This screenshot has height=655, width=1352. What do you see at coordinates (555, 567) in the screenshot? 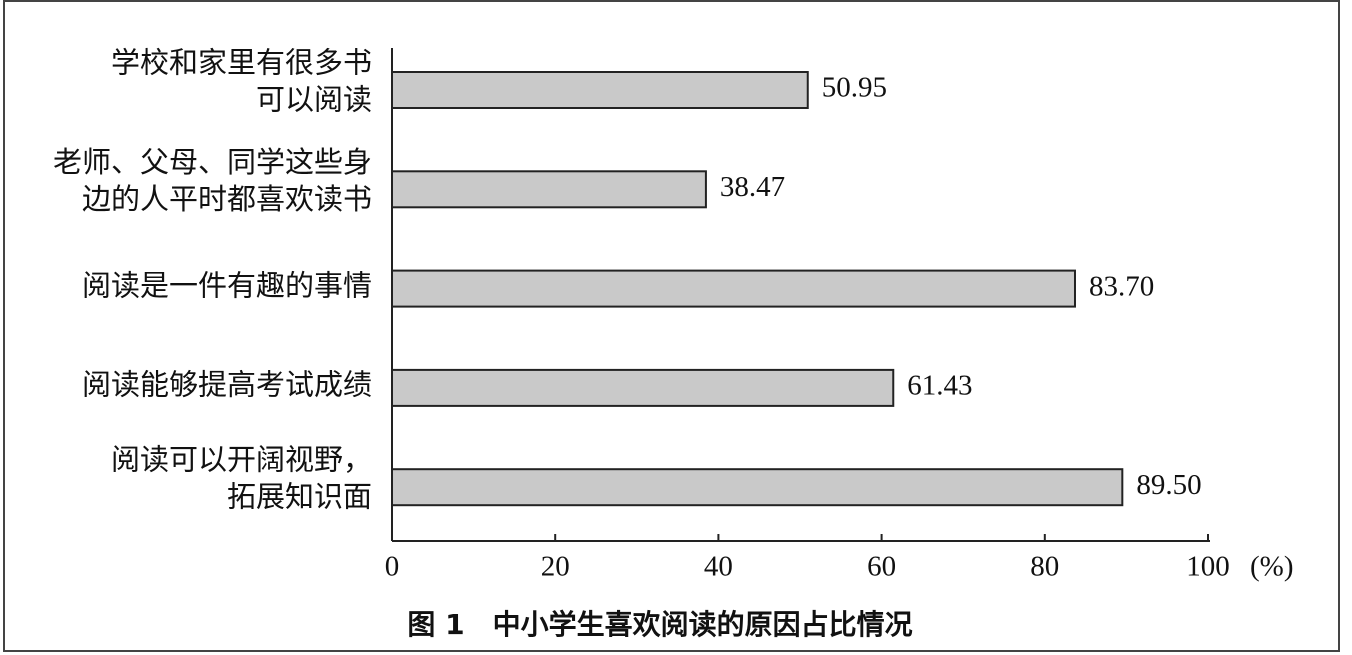
I see `x-tick-label: 20` at bounding box center [555, 567].